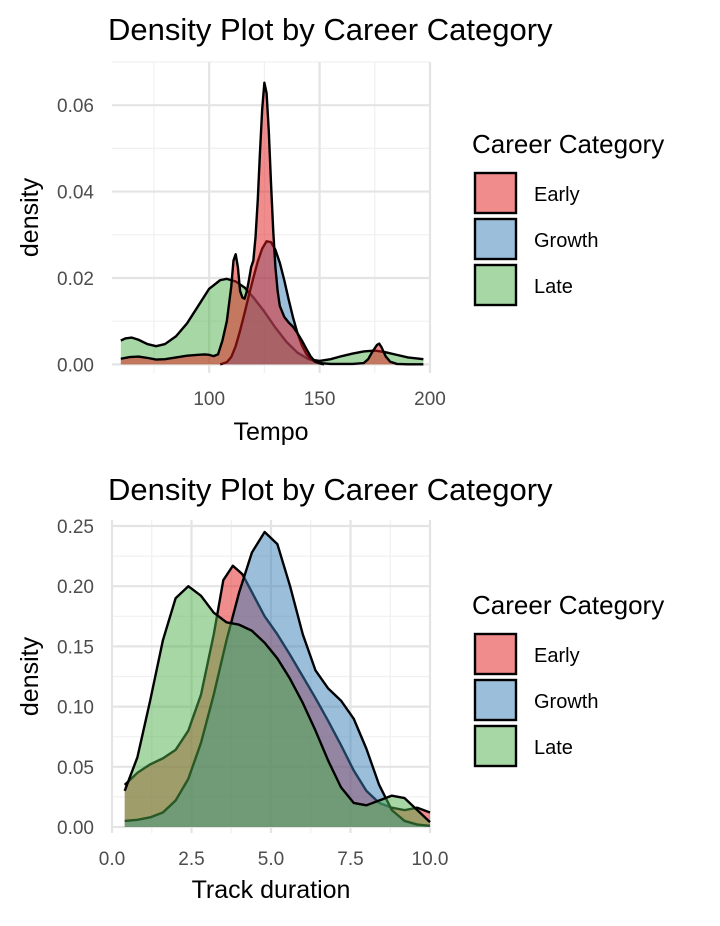 The width and height of the screenshot is (720, 926). I want to click on y-tick-label: 0.25, so click(75, 527).